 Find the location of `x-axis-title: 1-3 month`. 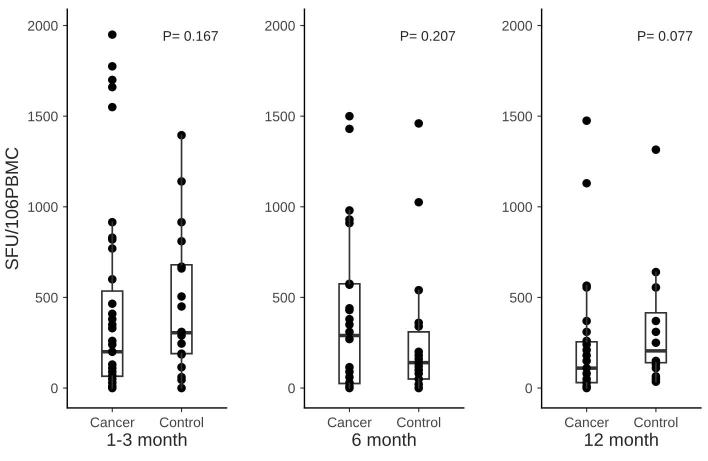

x-axis-title: 1-3 month is located at coordinates (147, 439).